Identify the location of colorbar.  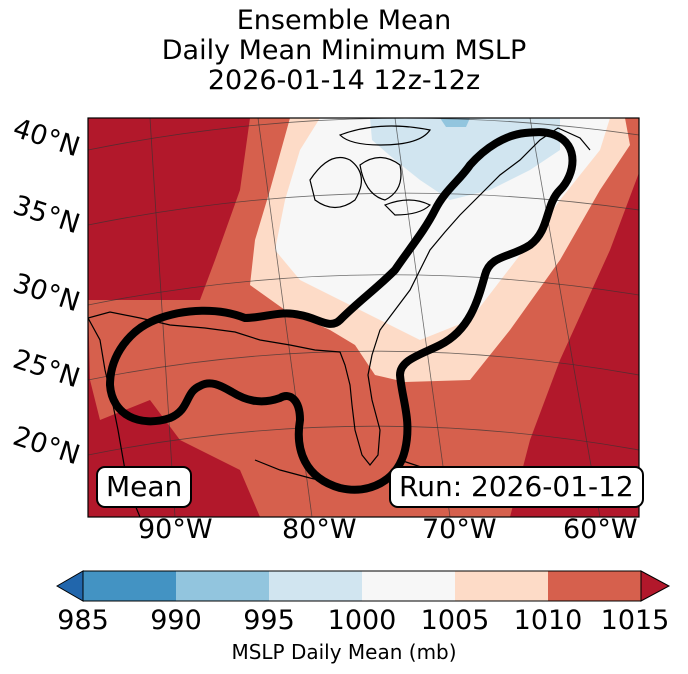
(363, 586).